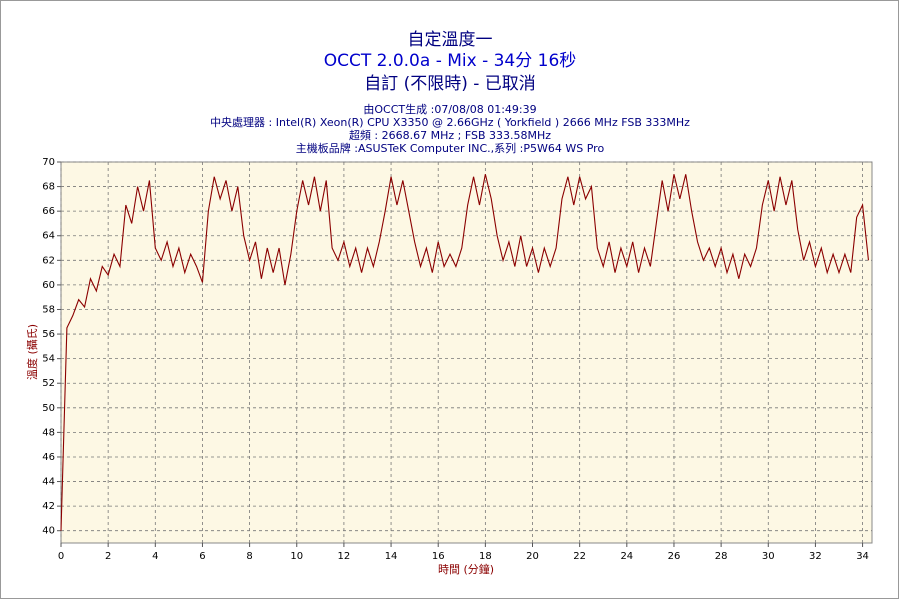  What do you see at coordinates (815, 556) in the screenshot?
I see `x-tick-label: 32` at bounding box center [815, 556].